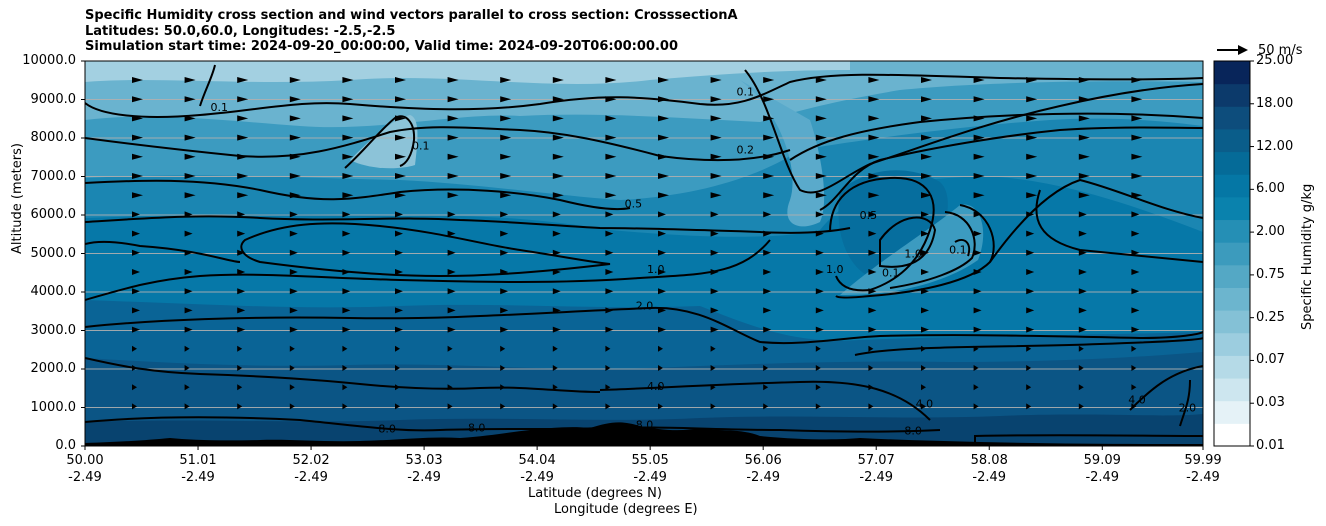 The image size is (1326, 526). What do you see at coordinates (989, 469) in the screenshot?
I see `x-tick-label: 58.08 -2.49` at bounding box center [989, 469].